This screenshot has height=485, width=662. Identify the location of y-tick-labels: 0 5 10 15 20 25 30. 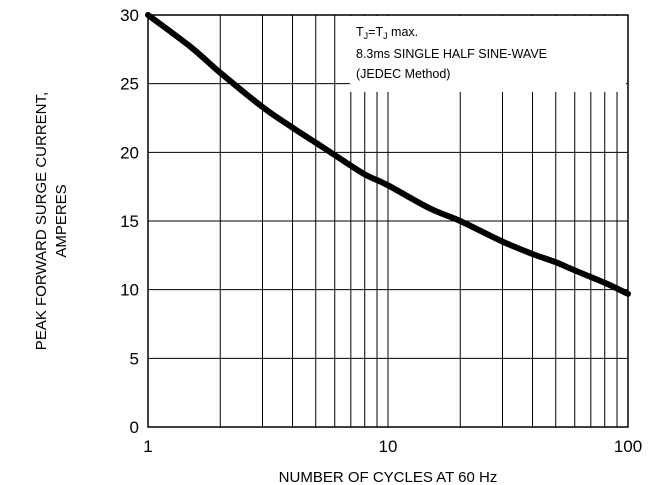
(129, 221).